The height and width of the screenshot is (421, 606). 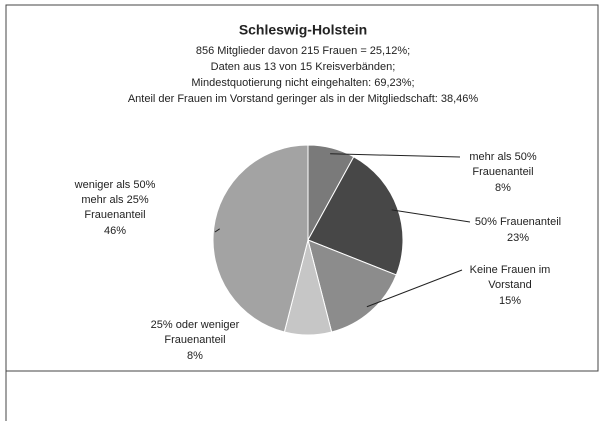 I want to click on value-label: 23%, so click(x=518, y=238).